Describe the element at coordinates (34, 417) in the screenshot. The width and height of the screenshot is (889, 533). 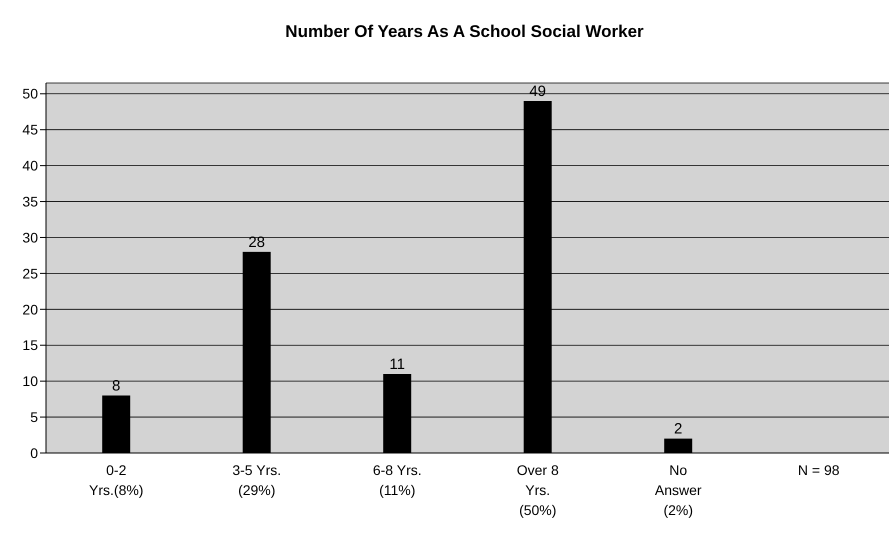
I see `y-tick-label: 5` at that location.